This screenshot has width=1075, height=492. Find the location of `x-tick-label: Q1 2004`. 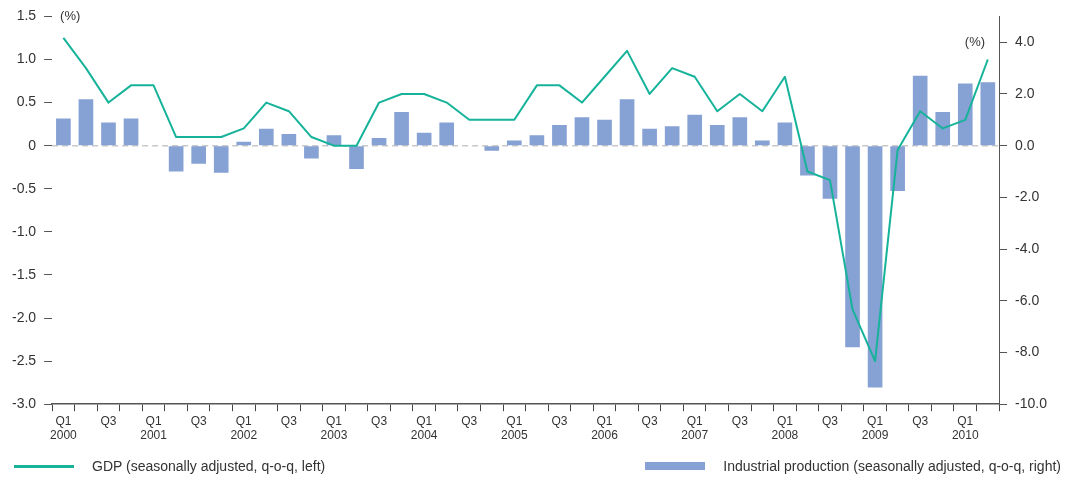

x-tick-label: Q1 2004 is located at coordinates (424, 428).